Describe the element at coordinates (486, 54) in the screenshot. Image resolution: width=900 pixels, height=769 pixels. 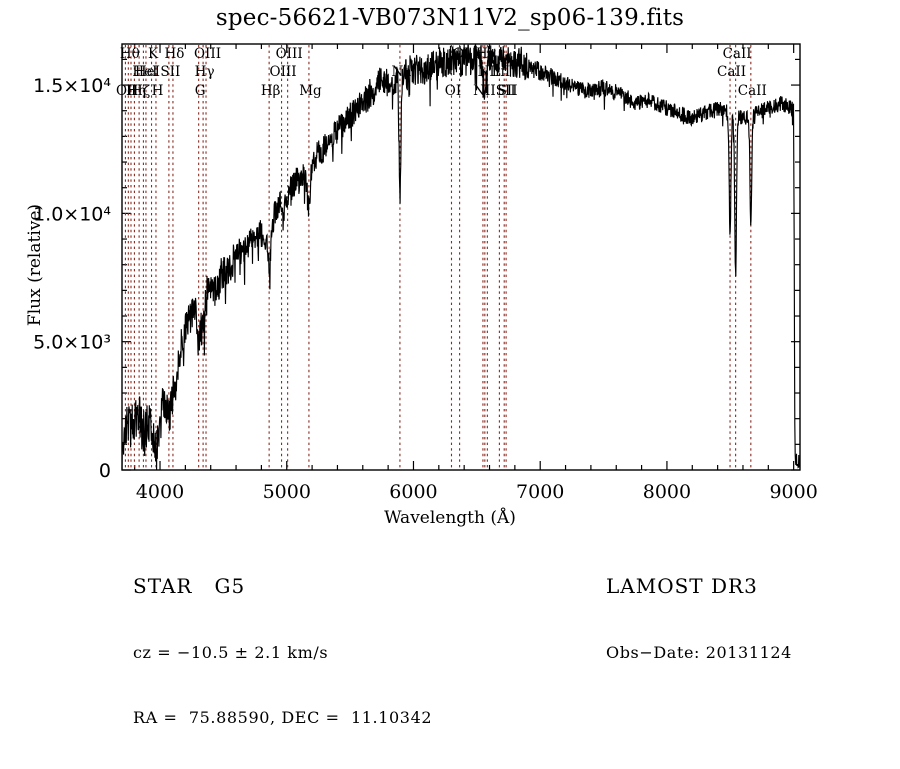
I see `line-label-H: Hα` at that location.